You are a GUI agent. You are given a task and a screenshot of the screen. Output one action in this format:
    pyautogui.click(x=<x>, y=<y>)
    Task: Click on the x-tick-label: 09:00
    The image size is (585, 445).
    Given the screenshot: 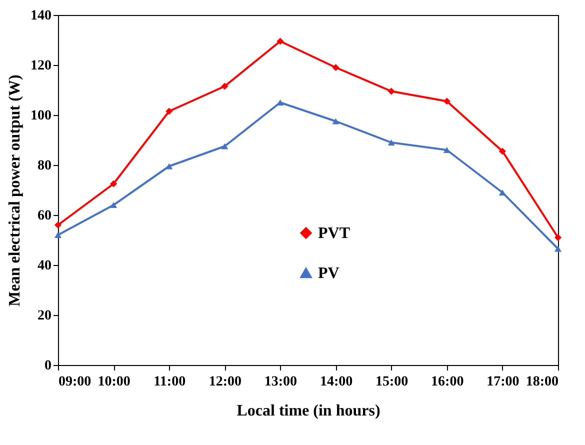 What is the action you would take?
    pyautogui.click(x=75, y=382)
    